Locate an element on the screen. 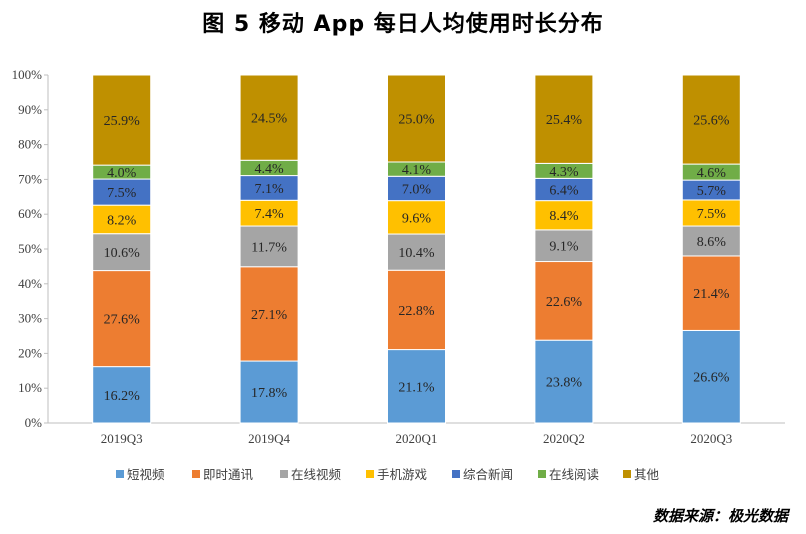 The height and width of the screenshot is (534, 806). data-label: 21.4% is located at coordinates (711, 294).